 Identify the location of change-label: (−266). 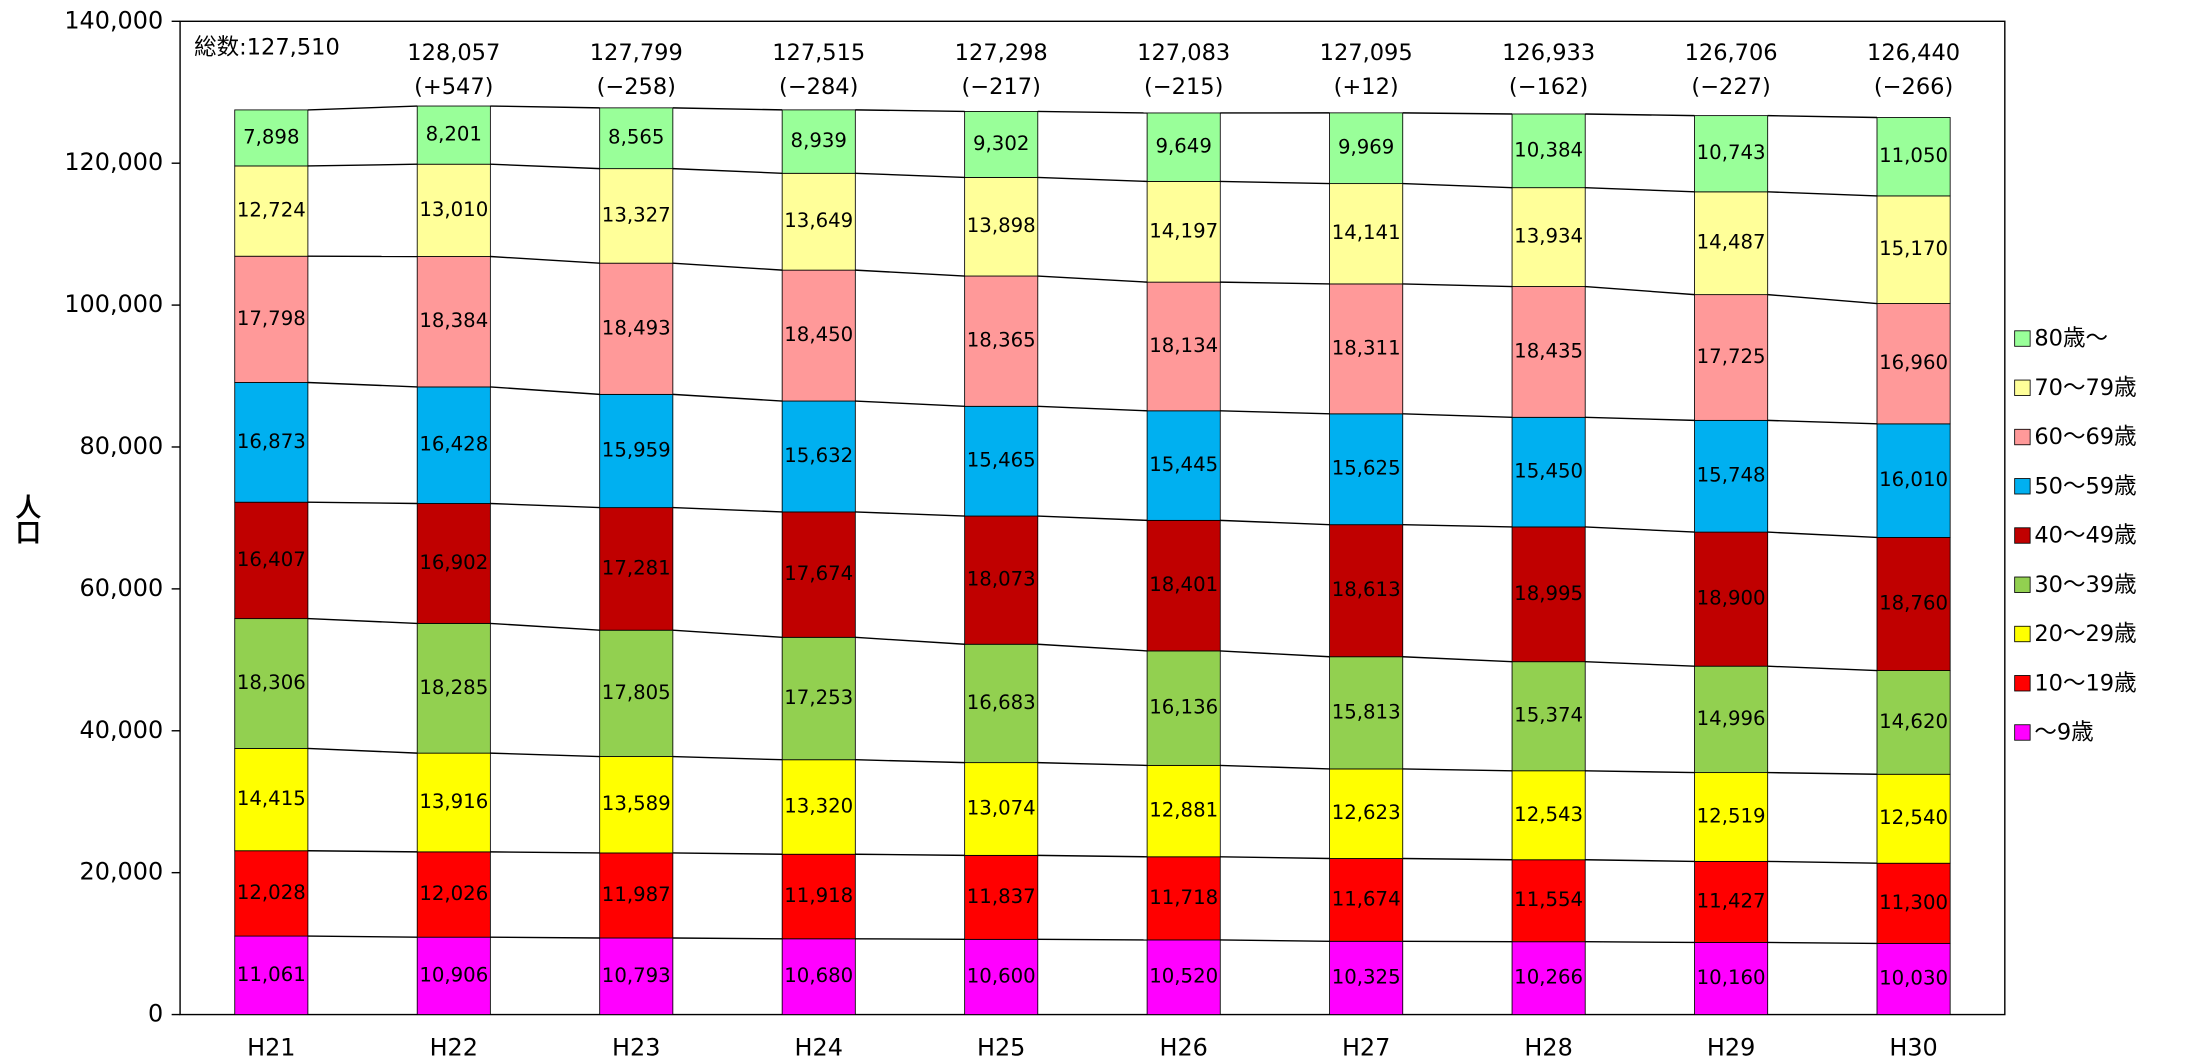
(1913, 87).